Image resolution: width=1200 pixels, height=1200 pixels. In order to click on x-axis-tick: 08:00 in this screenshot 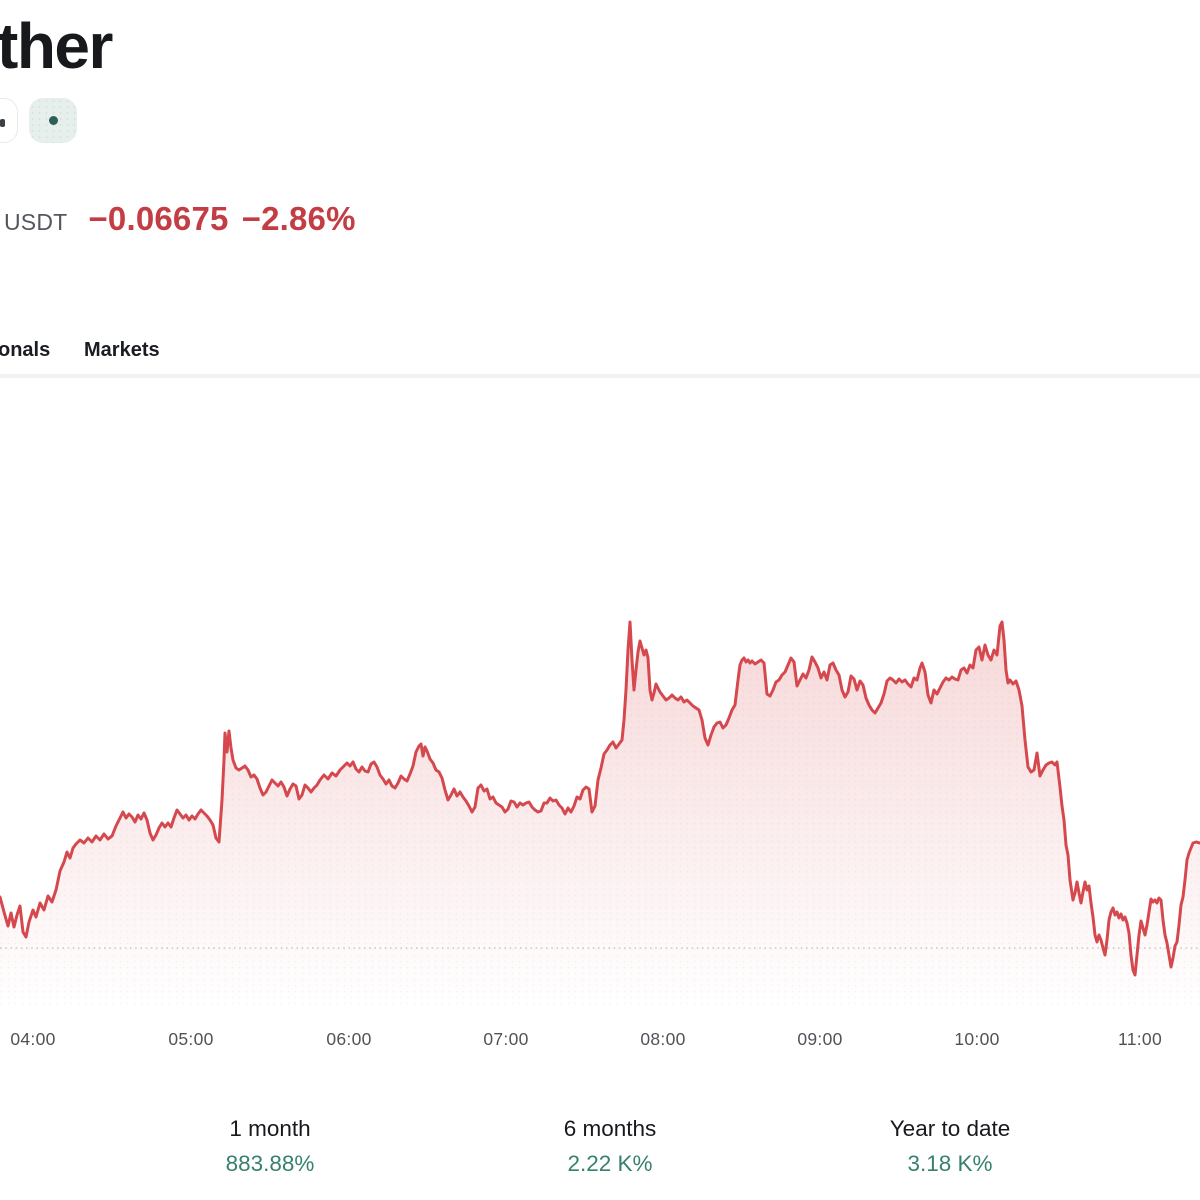, I will do `click(663, 1039)`.